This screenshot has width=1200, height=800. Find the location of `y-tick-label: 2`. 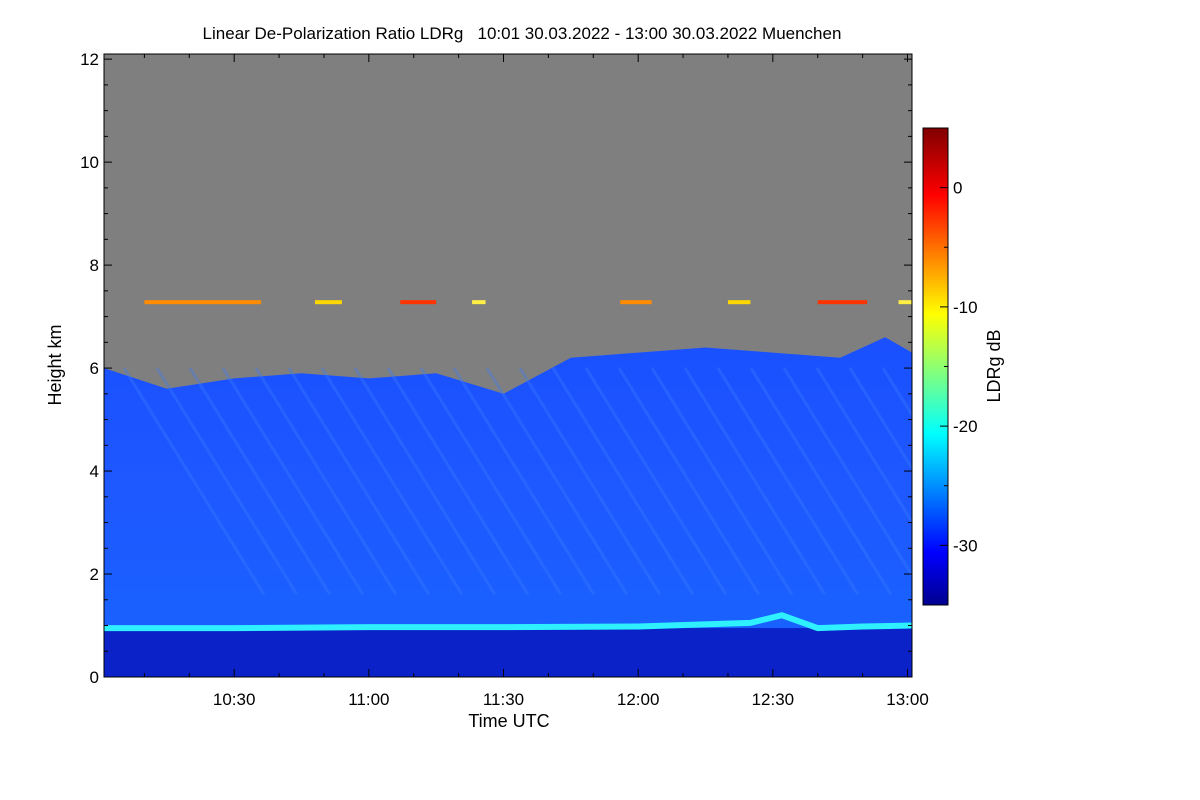

y-tick-label: 2 is located at coordinates (94, 574).